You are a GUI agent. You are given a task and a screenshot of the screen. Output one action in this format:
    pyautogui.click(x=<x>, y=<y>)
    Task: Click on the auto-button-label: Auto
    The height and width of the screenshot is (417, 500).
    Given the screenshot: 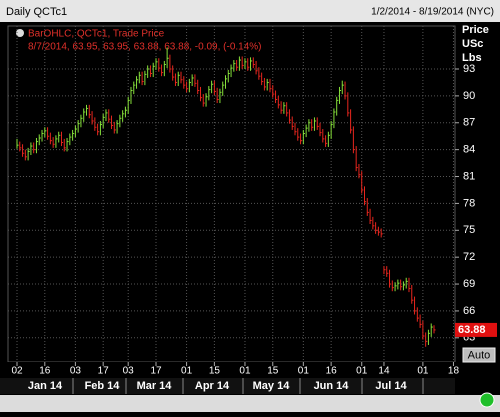 What is the action you would take?
    pyautogui.click(x=479, y=355)
    